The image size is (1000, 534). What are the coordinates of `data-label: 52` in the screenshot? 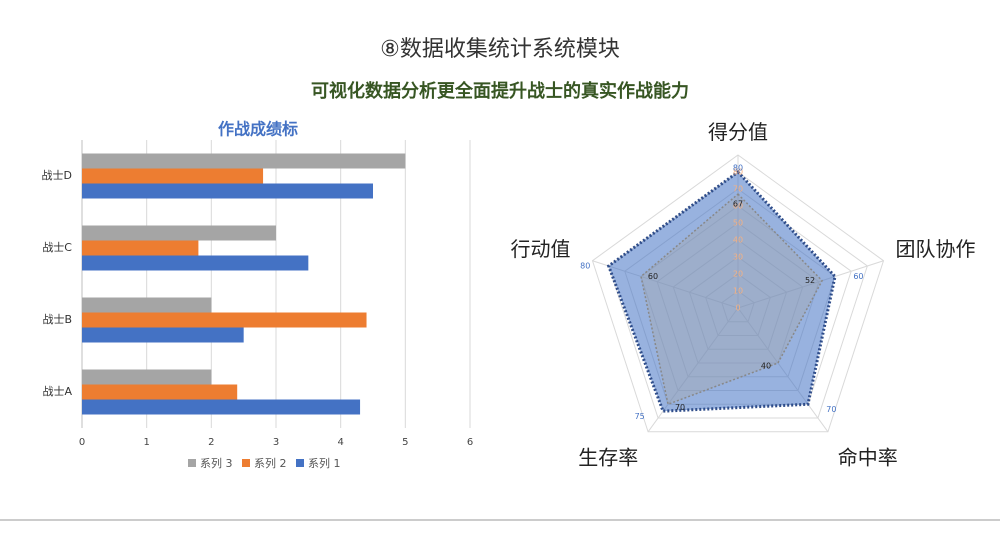 It's located at (810, 280).